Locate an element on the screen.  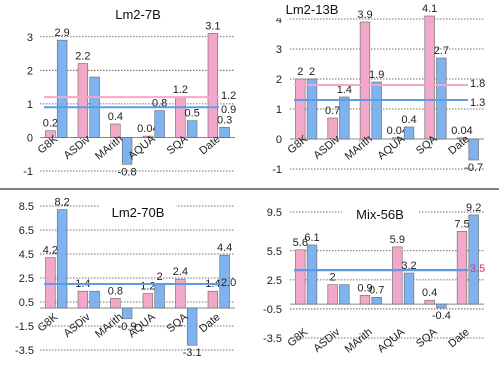
category-label-asdiv: ASDiv is located at coordinates (327, 340).